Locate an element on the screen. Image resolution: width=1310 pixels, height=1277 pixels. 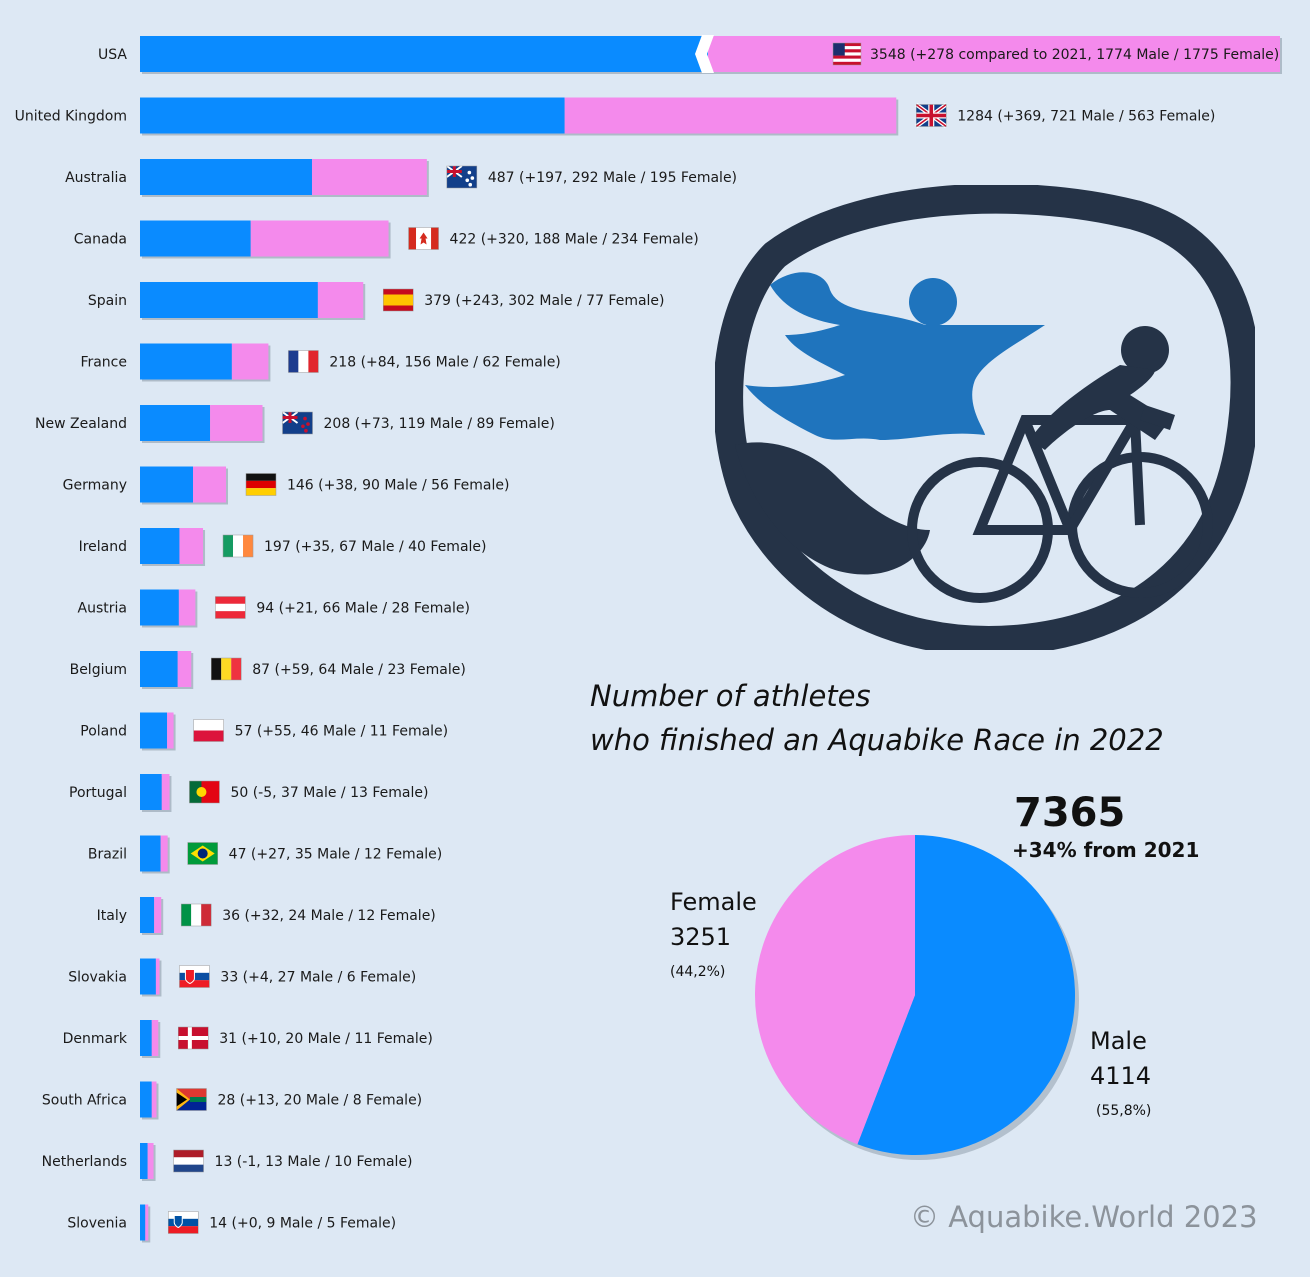
bar-group: South Africa 28 (+13, 20 Male / 8 Female) is located at coordinates (232, 1100).